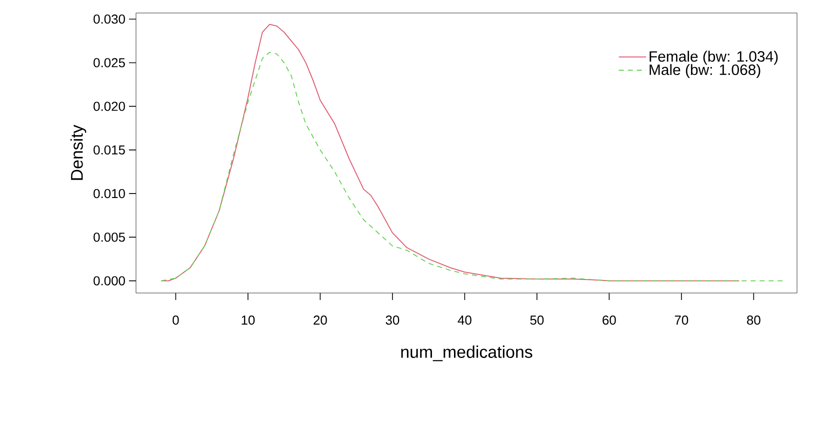 The width and height of the screenshot is (813, 425). Describe the element at coordinates (109, 19) in the screenshot. I see `y-tick-label: 0.030` at that location.